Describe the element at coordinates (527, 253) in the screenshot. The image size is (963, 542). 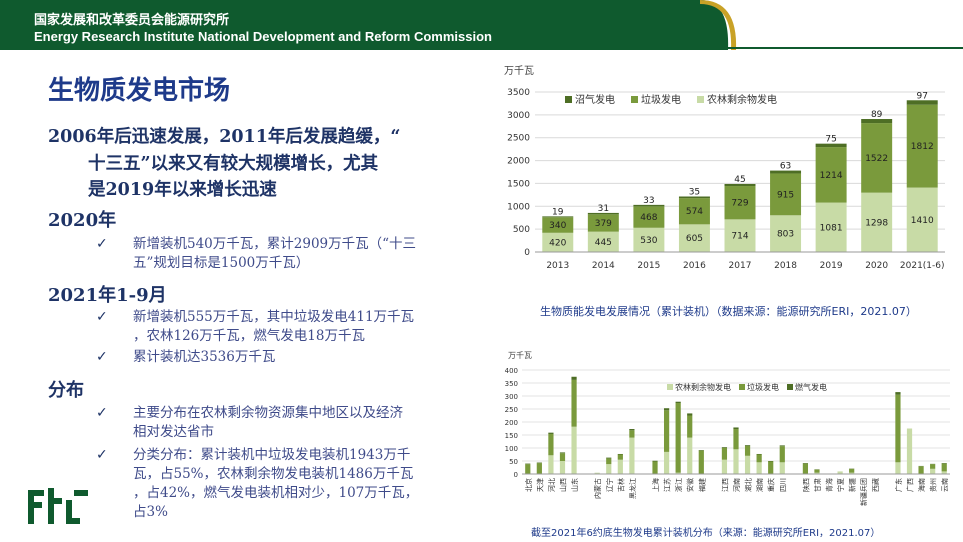
I see `chart1-y-tick-label: 0` at that location.